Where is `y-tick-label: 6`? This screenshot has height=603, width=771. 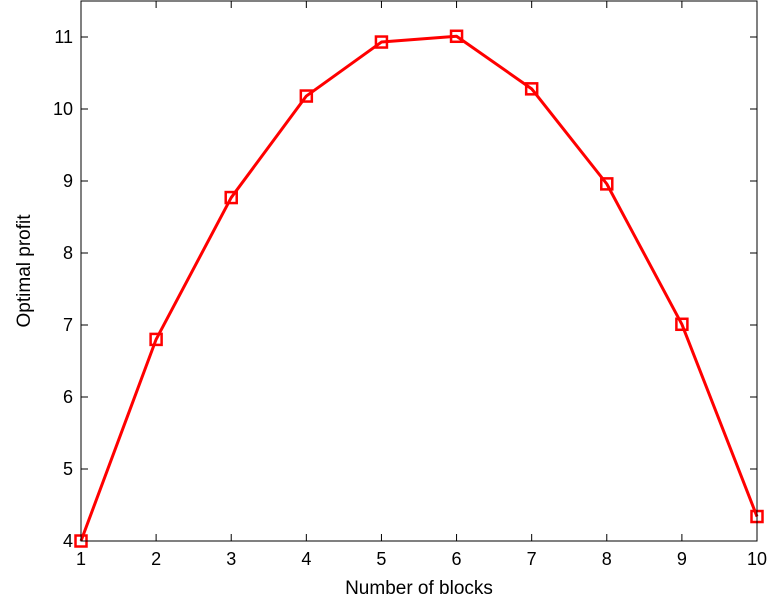
y-tick-label: 6 is located at coordinates (68, 397).